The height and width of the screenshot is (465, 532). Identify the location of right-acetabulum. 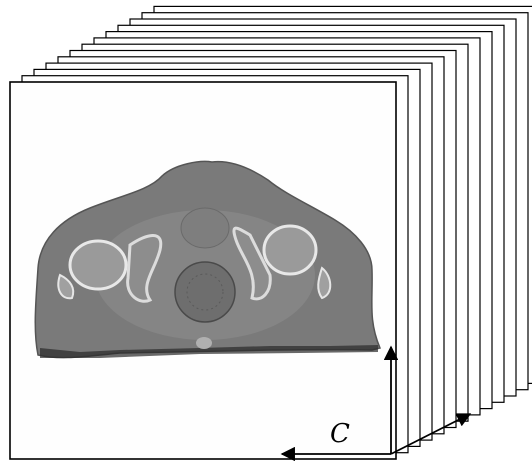
(252, 263).